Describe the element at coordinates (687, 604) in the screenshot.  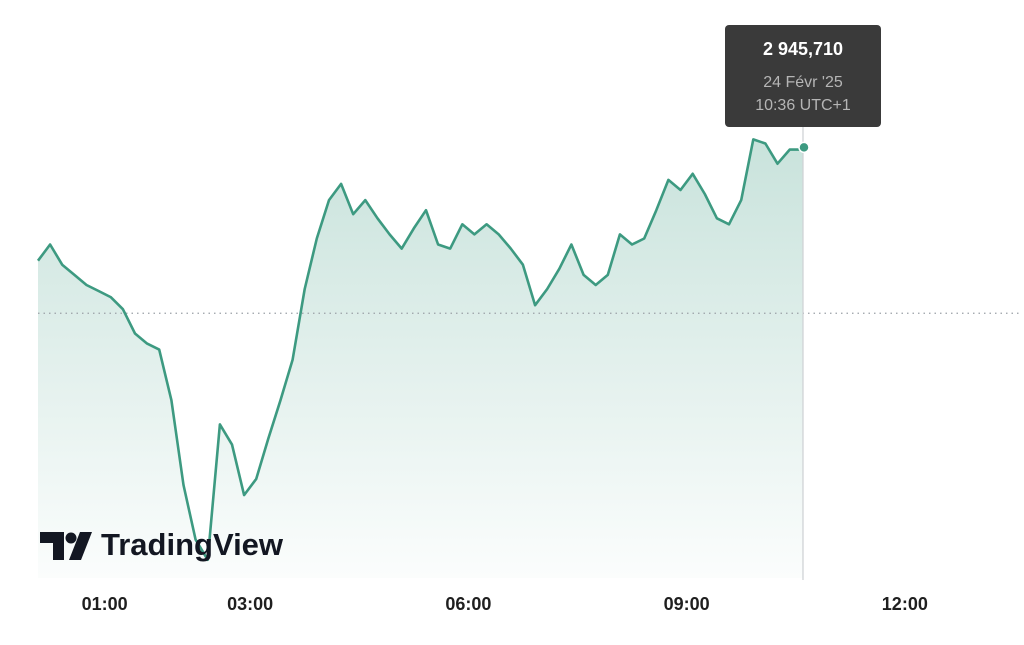
I see `x-tick-label: 09:00` at that location.